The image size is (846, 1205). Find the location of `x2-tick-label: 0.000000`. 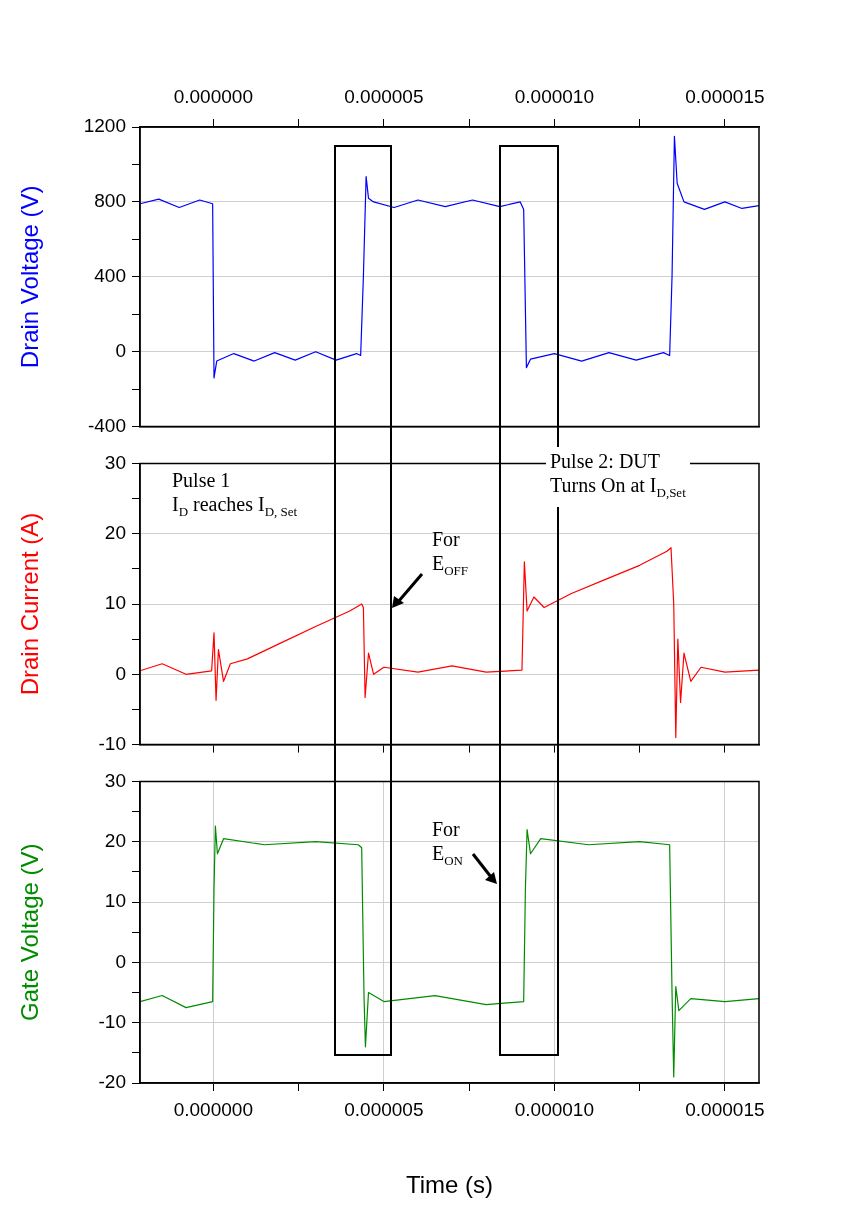

x2-tick-label: 0.000000 is located at coordinates (213, 96).